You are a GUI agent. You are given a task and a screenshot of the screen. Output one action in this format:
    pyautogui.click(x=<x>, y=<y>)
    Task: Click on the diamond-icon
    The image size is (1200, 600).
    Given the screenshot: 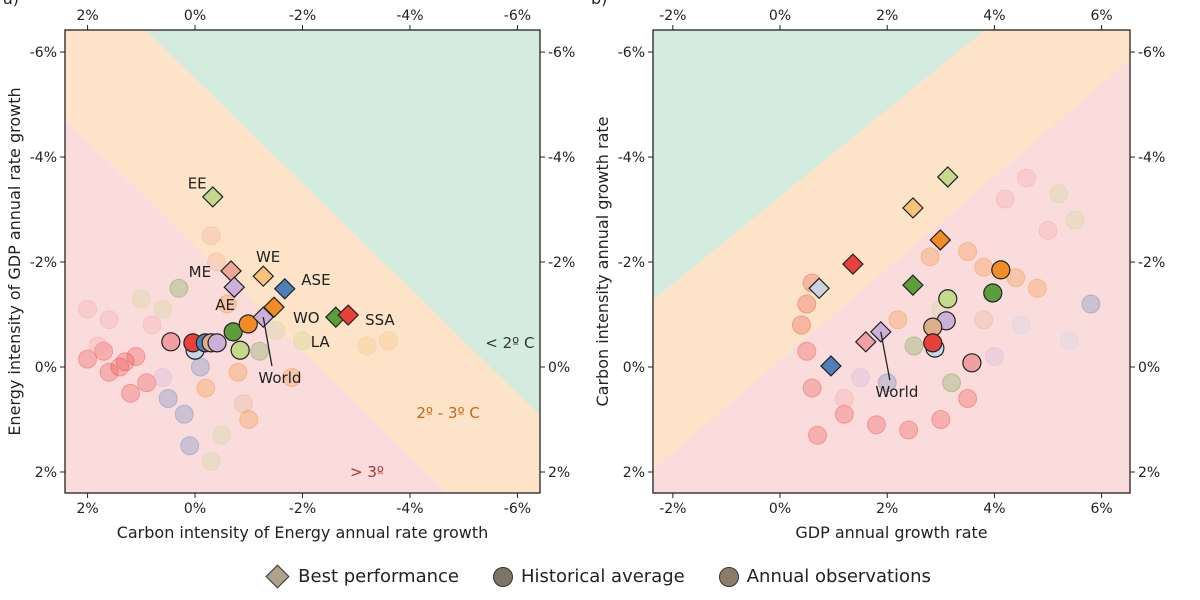 What is the action you would take?
    pyautogui.click(x=277, y=576)
    